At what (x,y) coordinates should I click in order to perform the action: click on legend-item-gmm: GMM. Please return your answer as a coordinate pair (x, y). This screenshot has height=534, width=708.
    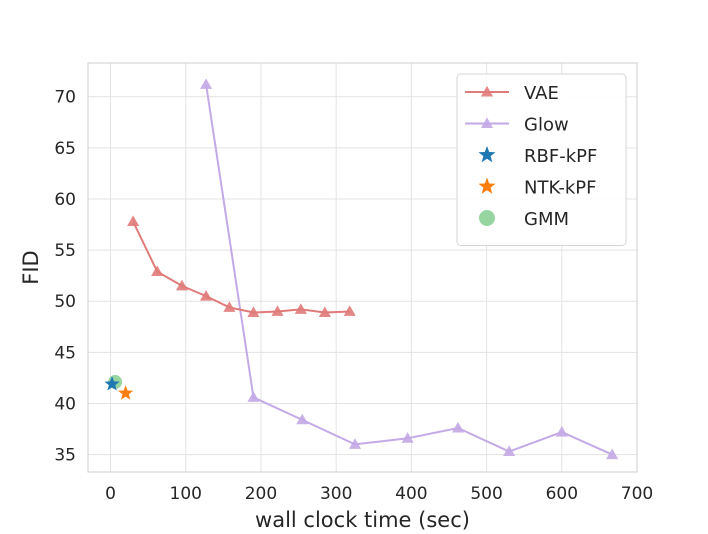
    Looking at the image, I should click on (524, 219).